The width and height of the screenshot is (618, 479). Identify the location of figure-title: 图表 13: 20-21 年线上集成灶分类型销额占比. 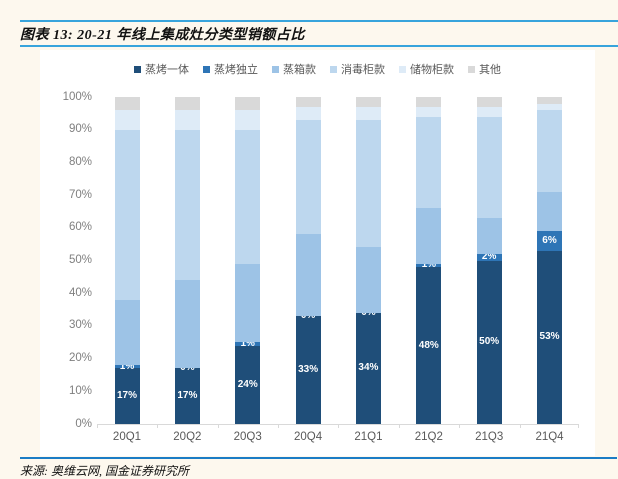
(162, 35).